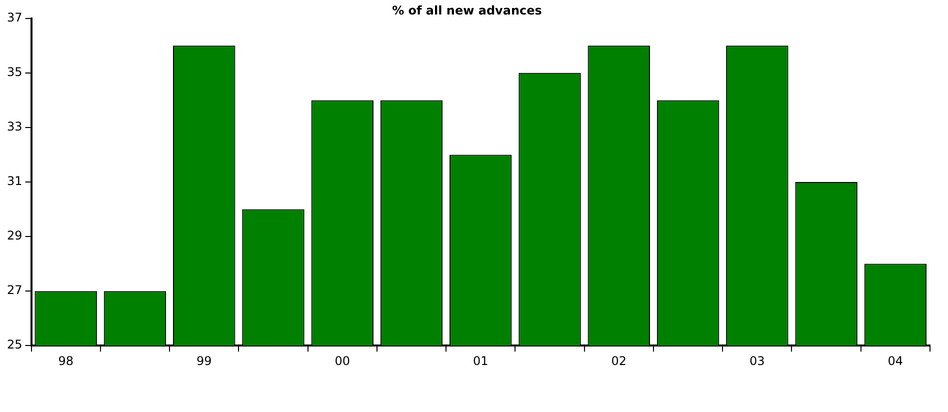  Describe the element at coordinates (480, 361) in the screenshot. I see `x-tick-label: 01` at that location.